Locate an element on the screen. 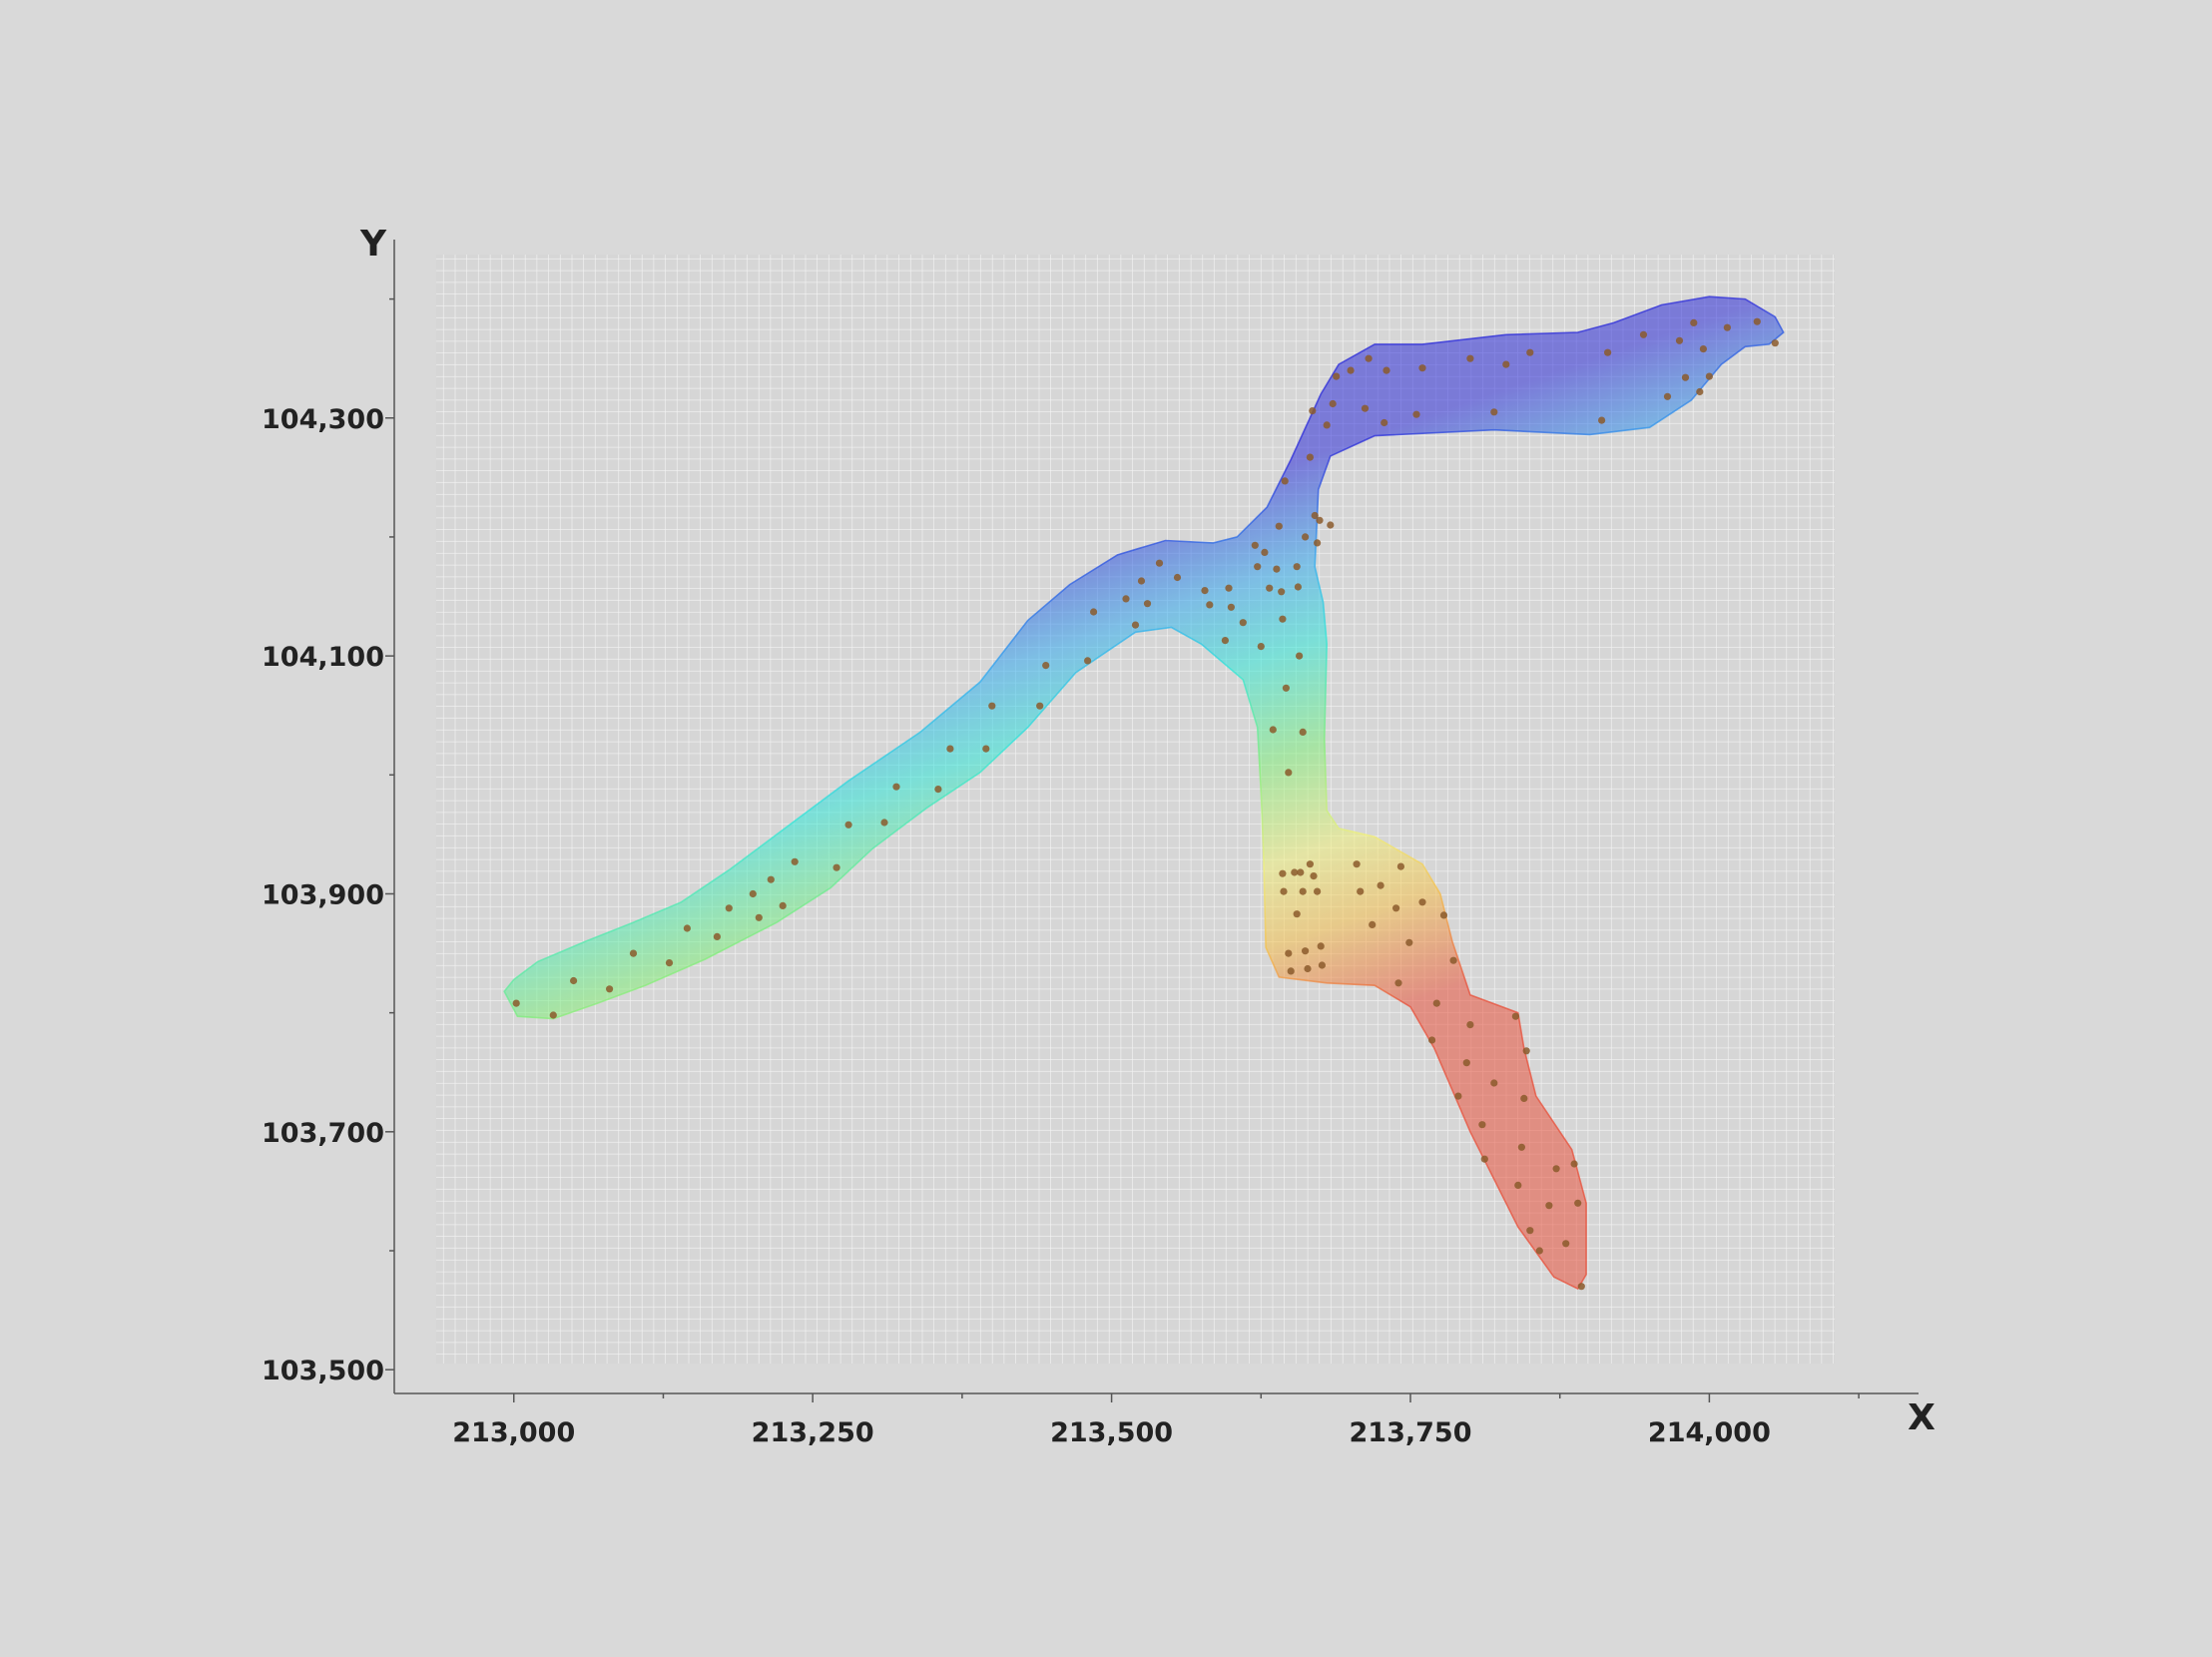 The height and width of the screenshot is (1657, 2212). x-axis-ticks: 213,000 213,250 213,500 213,750 214,000 is located at coordinates (1156, 1420).